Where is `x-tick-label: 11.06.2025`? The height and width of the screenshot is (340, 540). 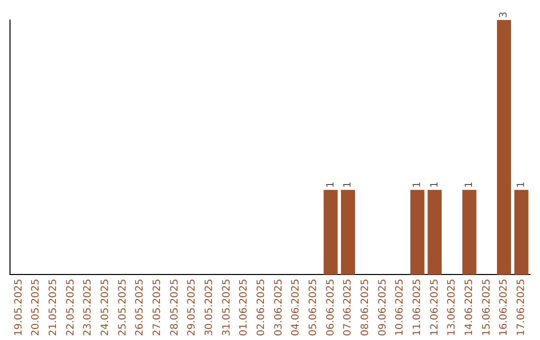 x-tick-label: 11.06.2025 is located at coordinates (417, 307).